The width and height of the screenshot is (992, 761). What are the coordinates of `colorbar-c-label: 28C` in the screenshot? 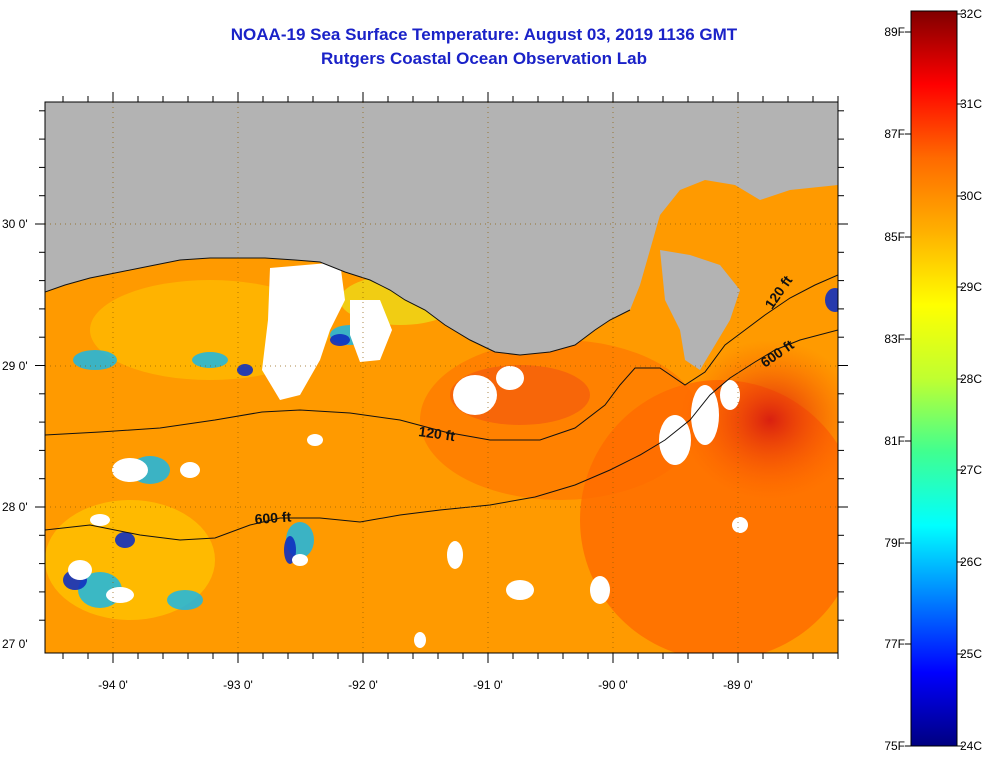 It's located at (971, 379).